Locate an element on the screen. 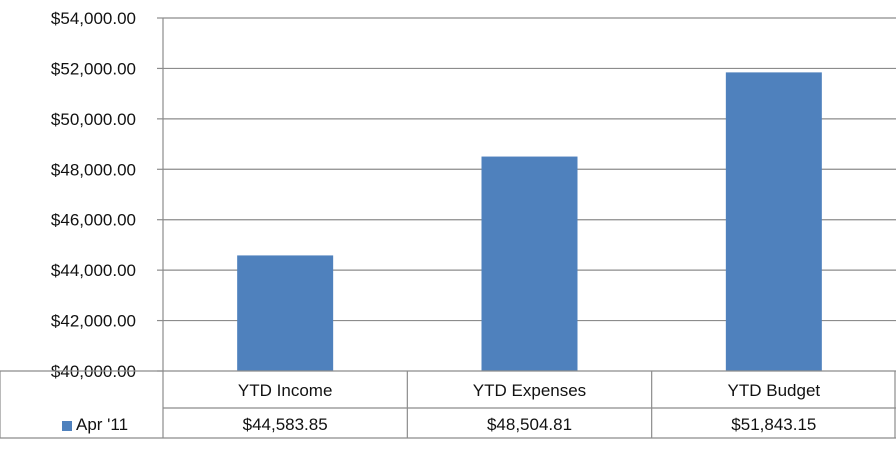  y-tick-label: $52,000.00 is located at coordinates (93, 68).